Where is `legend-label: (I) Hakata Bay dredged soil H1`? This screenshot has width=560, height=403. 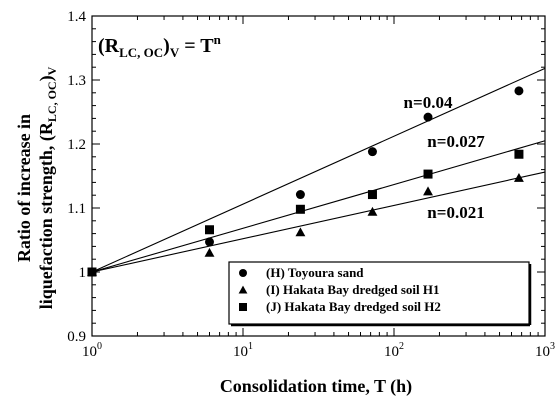
legend-label: (I) Hakata Bay dredged soil H1 is located at coordinates (352, 289).